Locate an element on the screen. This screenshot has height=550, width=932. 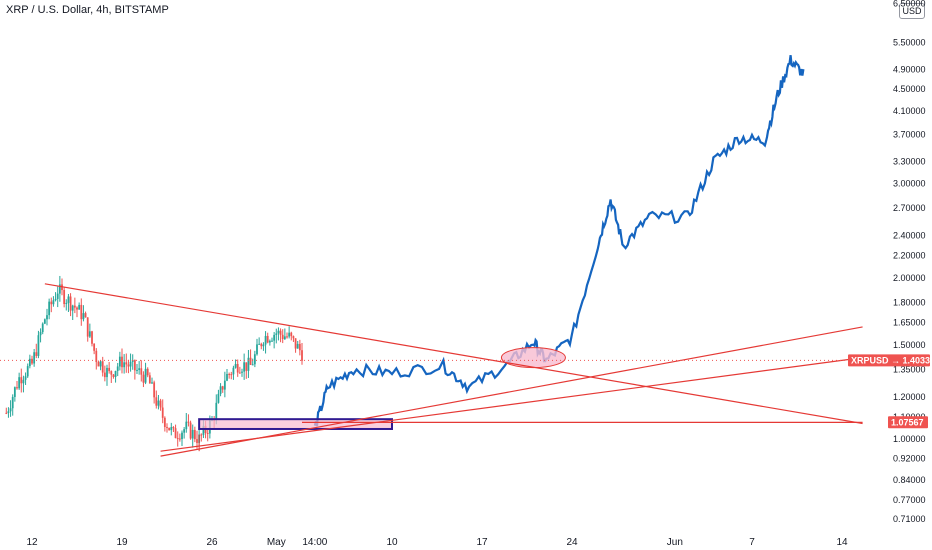
y-tick-label: 1.50000 is located at coordinates (909, 345).